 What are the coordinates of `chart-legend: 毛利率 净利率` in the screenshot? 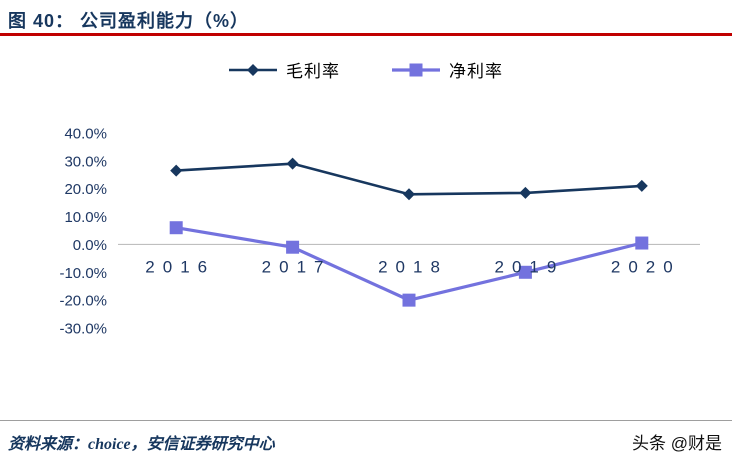 It's located at (366, 69).